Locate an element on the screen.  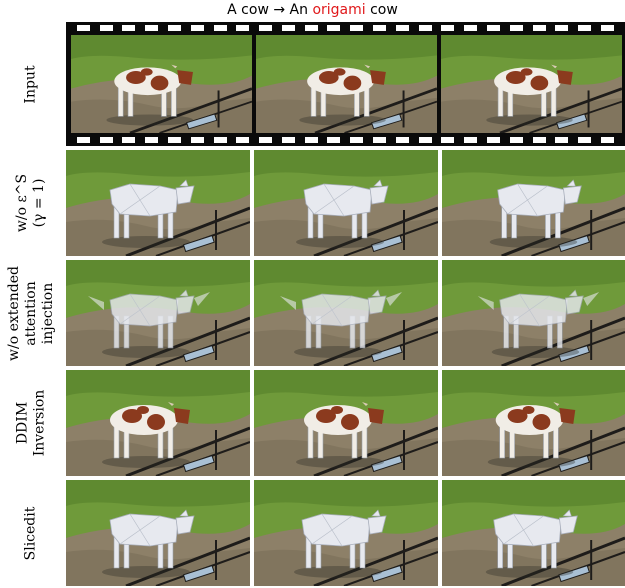
row-label-no-eps: w/o ε^S (γ = 1) is located at coordinates (31, 203).